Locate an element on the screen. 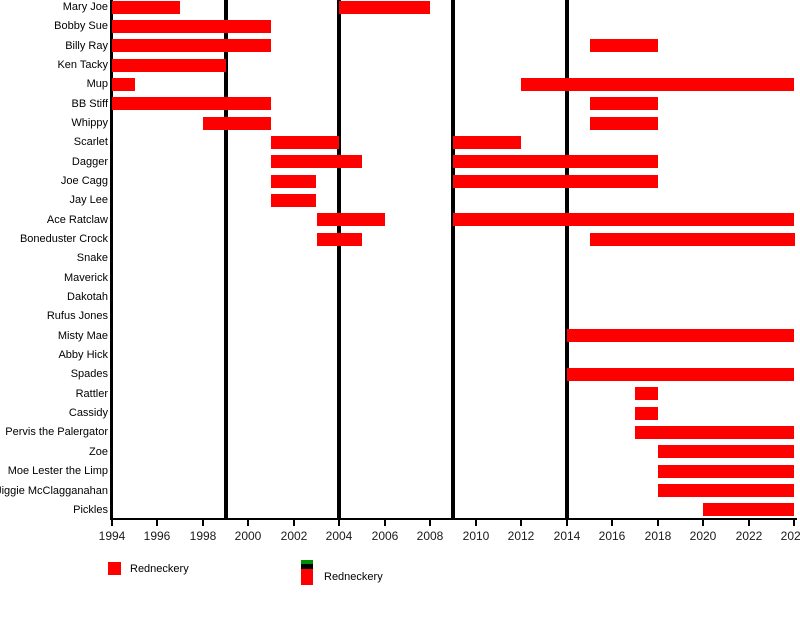 The height and width of the screenshot is (640, 800). milestone-line-2014 is located at coordinates (567, 259).